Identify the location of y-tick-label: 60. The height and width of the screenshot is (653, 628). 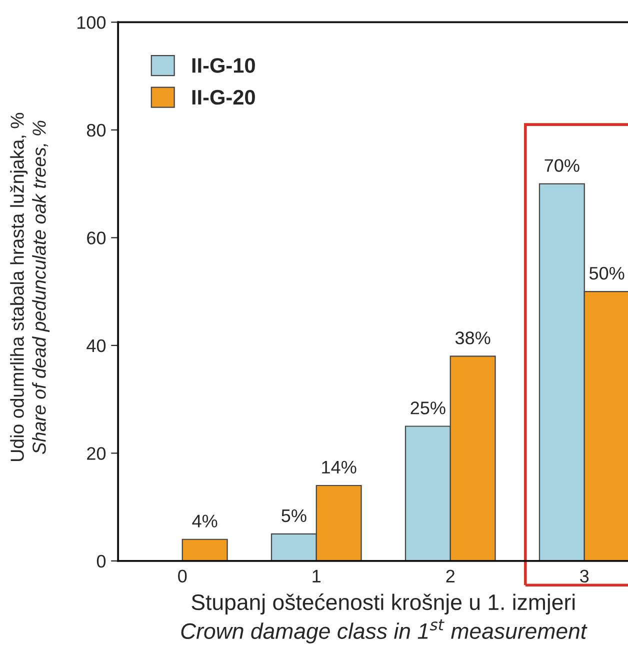
(96, 238).